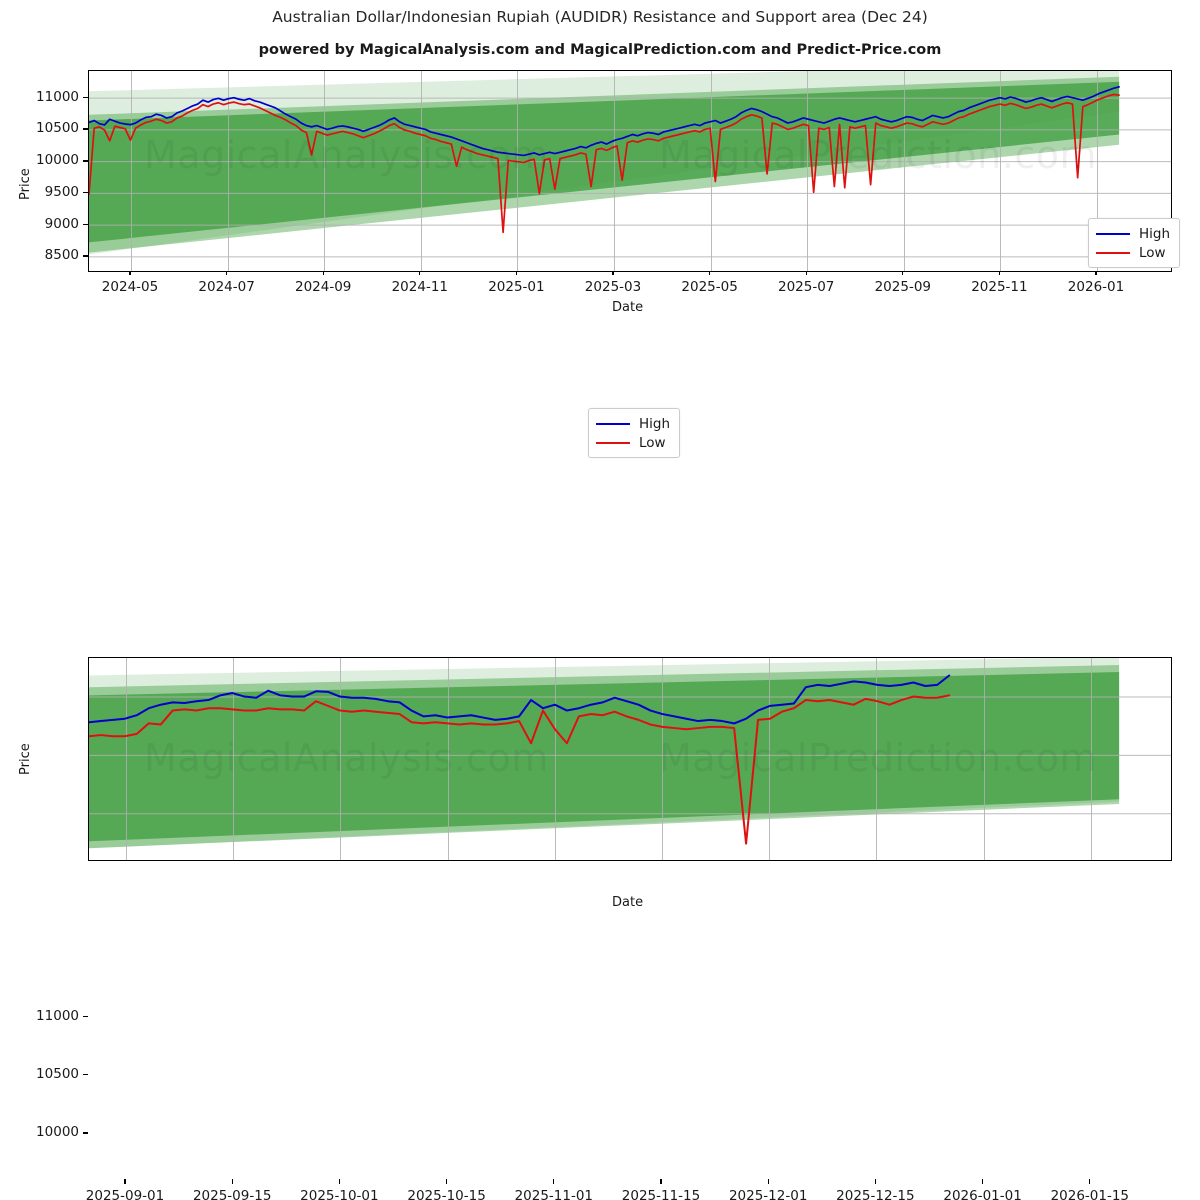 This screenshot has height=1200, width=1200. Describe the element at coordinates (875, 1194) in the screenshot. I see `x-tick-label: 2025-12-15` at that location.